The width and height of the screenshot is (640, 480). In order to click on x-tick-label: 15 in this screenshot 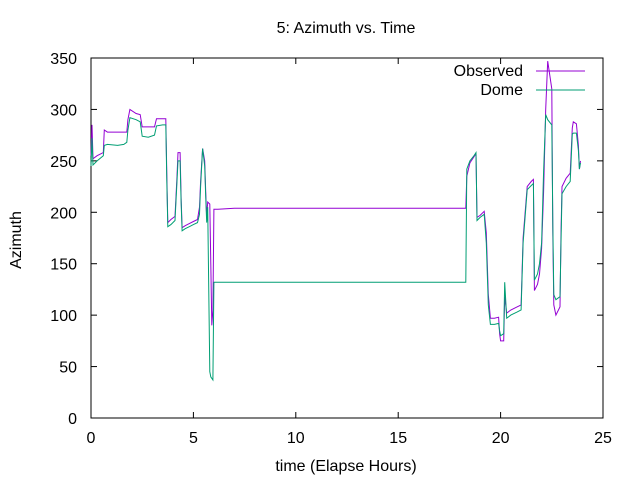, I will do `click(398, 438)`.